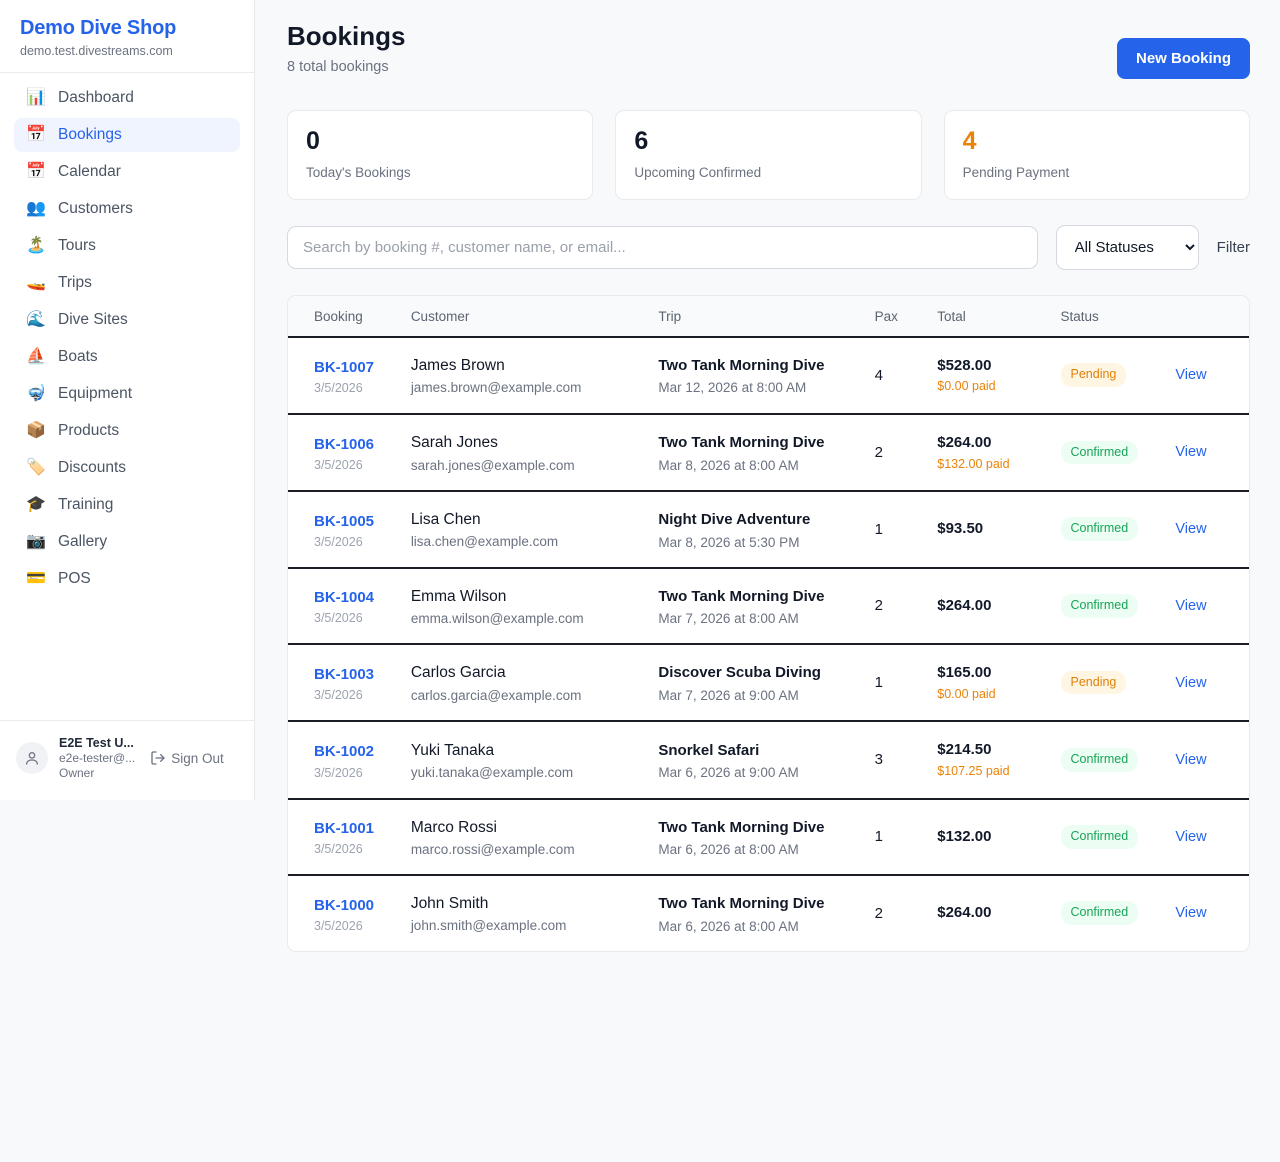 The width and height of the screenshot is (1280, 1162). I want to click on table-header-row: Booking Customer Trip Pax Total Status, so click(768, 316).